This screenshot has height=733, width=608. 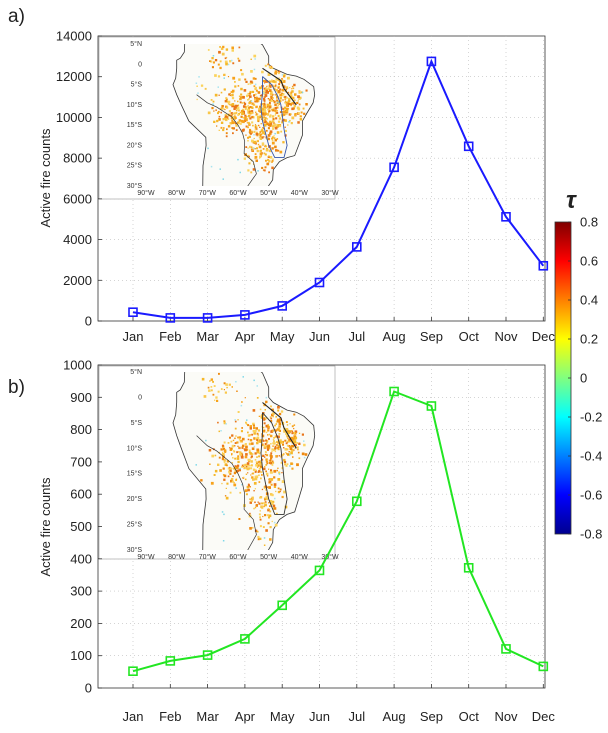 What do you see at coordinates (74, 76) in the screenshot?
I see `y-tick-label: 12000` at bounding box center [74, 76].